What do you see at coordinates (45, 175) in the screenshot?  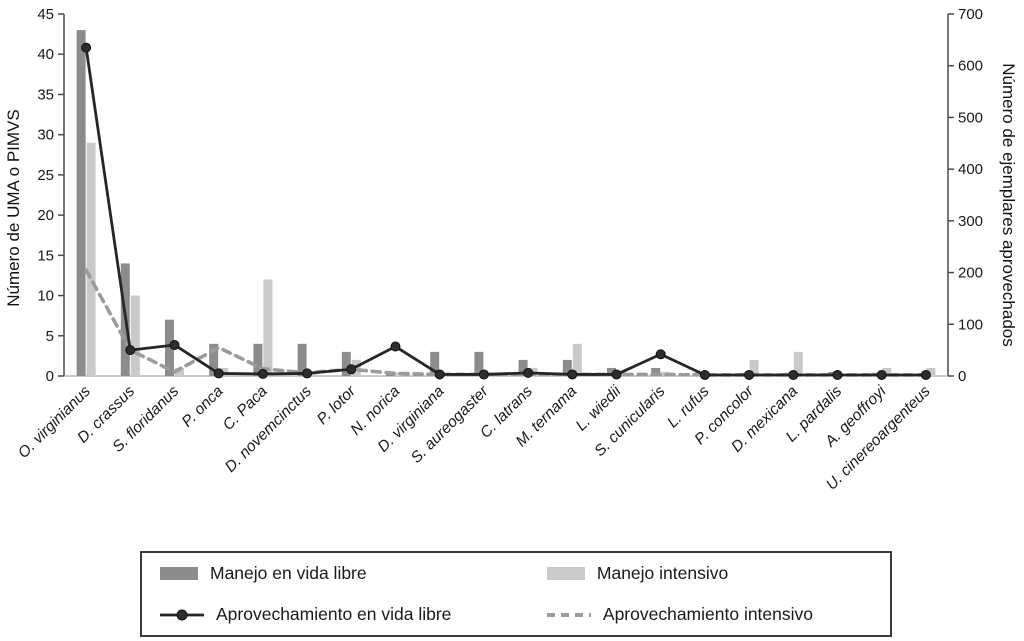 I see `svg-text: 25` at bounding box center [45, 175].